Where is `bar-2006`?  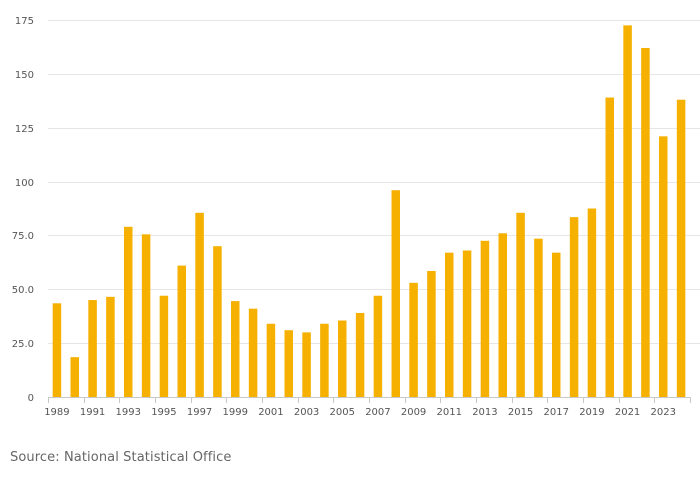
bar-2006 is located at coordinates (360, 354).